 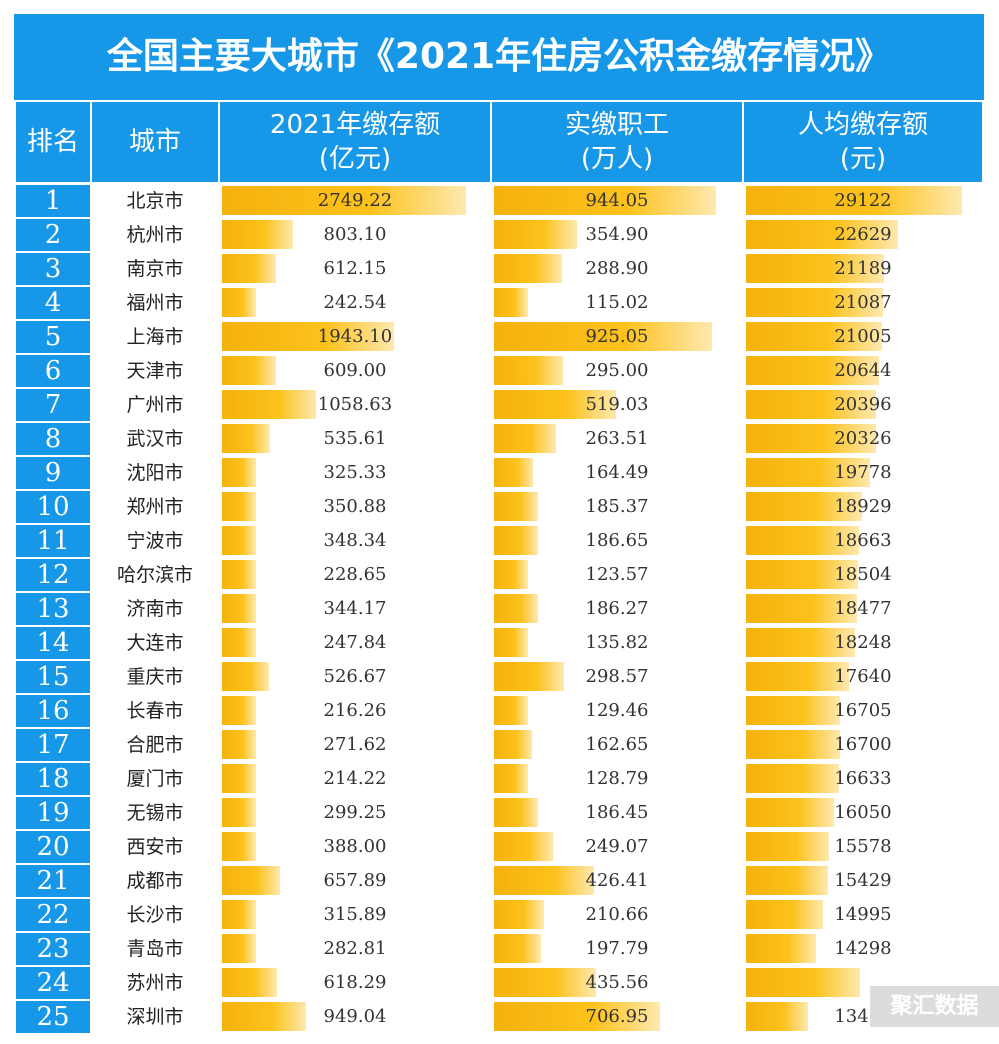 What do you see at coordinates (355, 948) in the screenshot?
I see `deposit-value: 282.81` at bounding box center [355, 948].